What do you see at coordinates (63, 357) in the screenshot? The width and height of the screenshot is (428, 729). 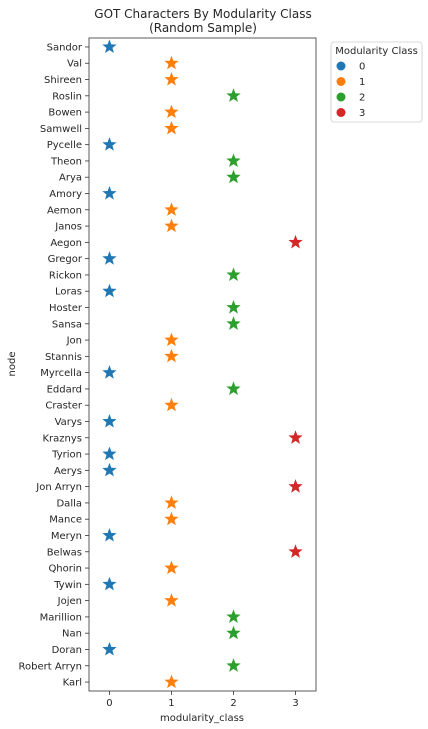 I see `y-tick-label: Stannis` at bounding box center [63, 357].